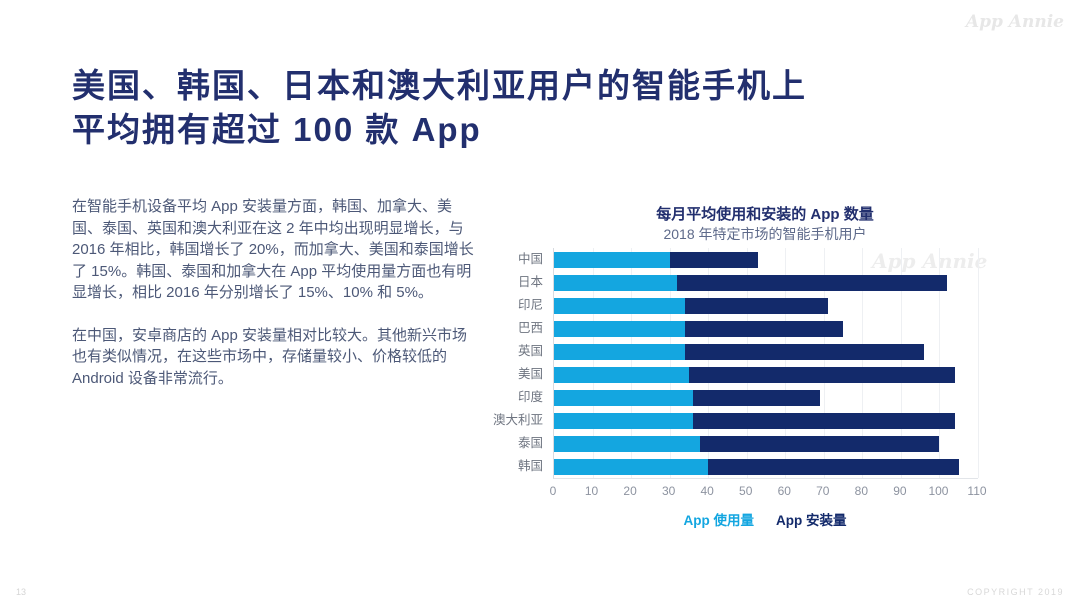 The height and width of the screenshot is (608, 1080). I want to click on x-tick-label: 110, so click(977, 491).